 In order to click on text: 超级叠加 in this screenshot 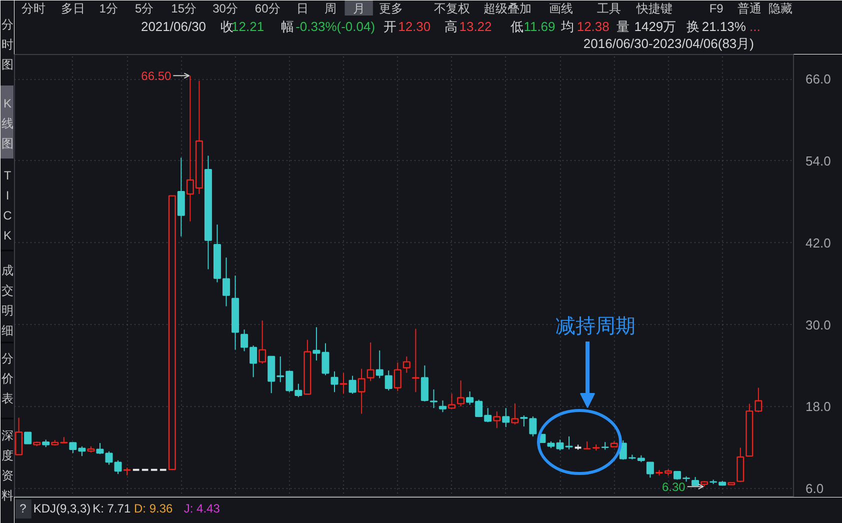, I will do `click(507, 9)`.